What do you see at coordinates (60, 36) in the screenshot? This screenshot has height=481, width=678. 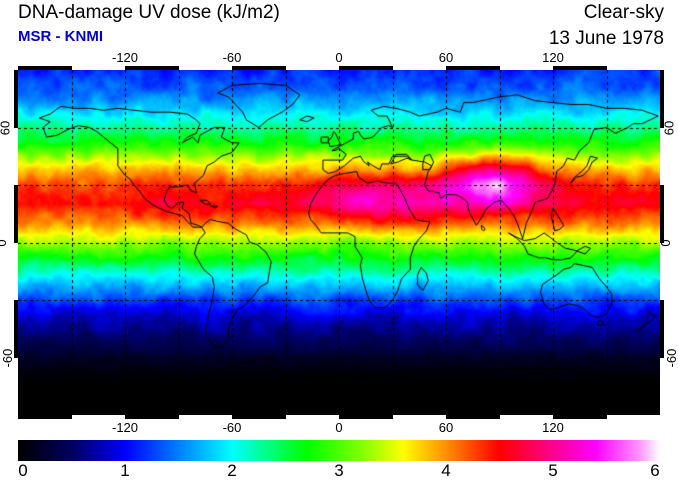 I see `source-label: MSR - KNMI` at bounding box center [60, 36].